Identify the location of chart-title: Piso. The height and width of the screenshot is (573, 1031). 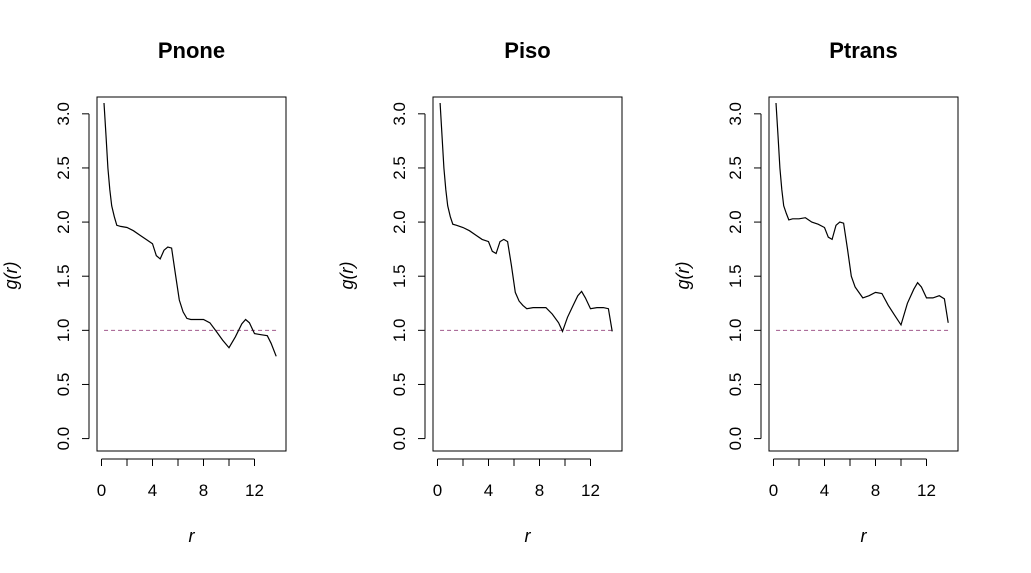
(527, 50).